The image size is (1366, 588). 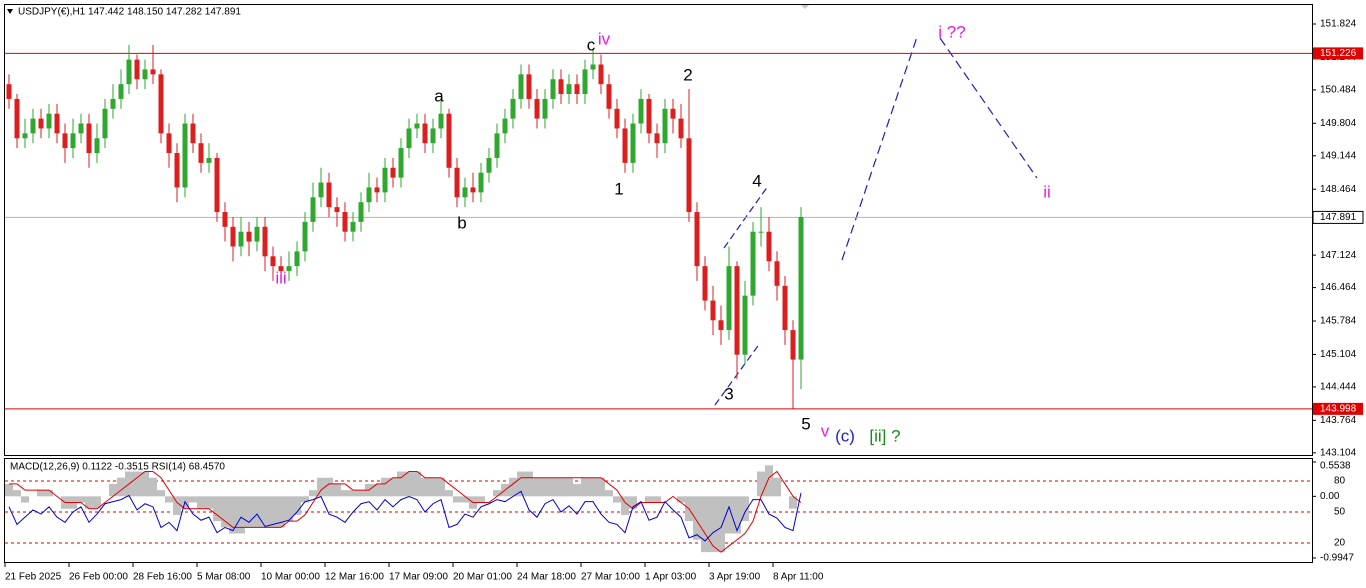 I want to click on y-tick-label: 150.484, so click(x=1338, y=90).